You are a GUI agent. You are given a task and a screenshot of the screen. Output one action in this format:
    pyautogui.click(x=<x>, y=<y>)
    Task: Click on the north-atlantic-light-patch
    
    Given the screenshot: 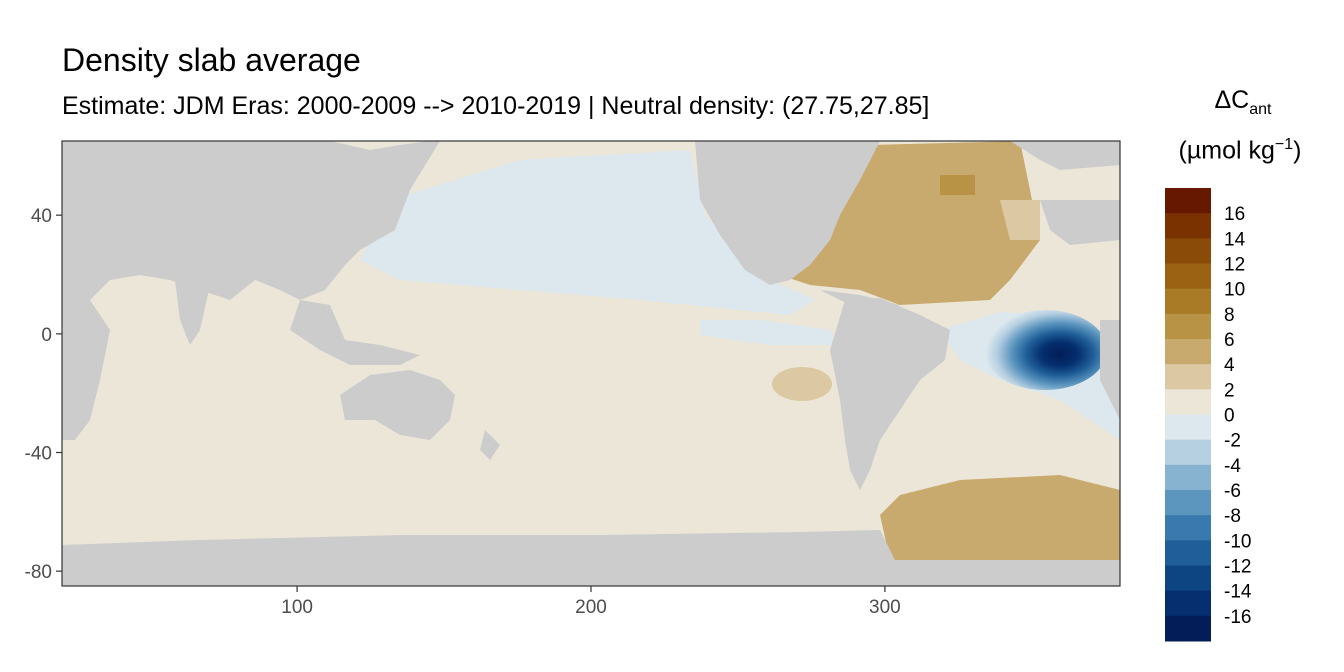 What is the action you would take?
    pyautogui.click(x=1020, y=220)
    